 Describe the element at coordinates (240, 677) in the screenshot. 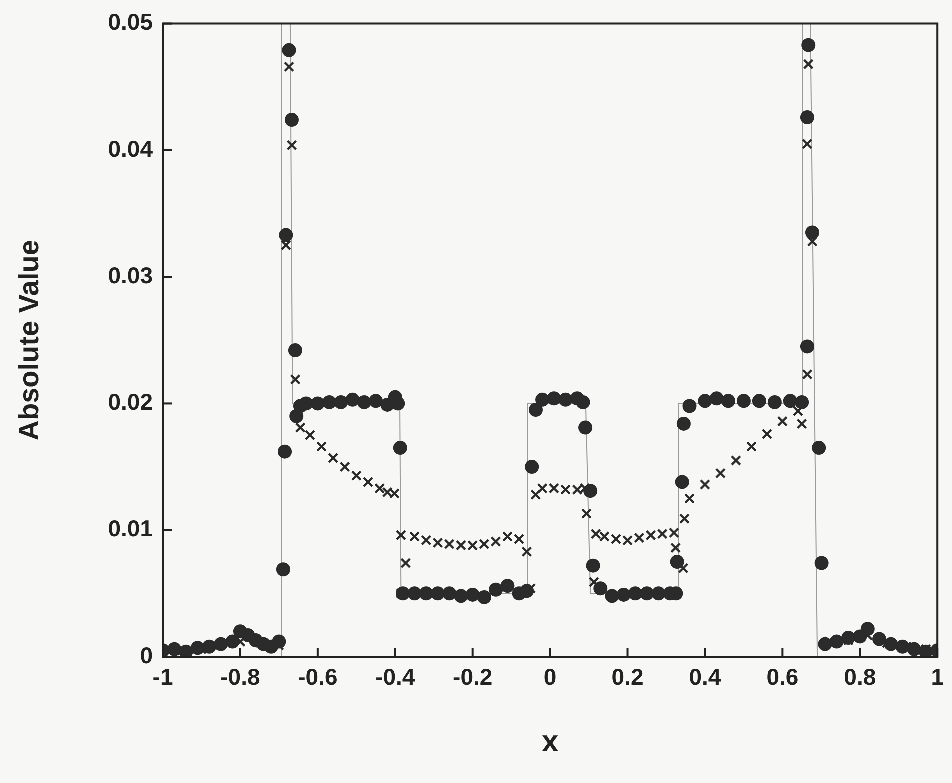

I see `x-tick-label: -0.8` at that location.